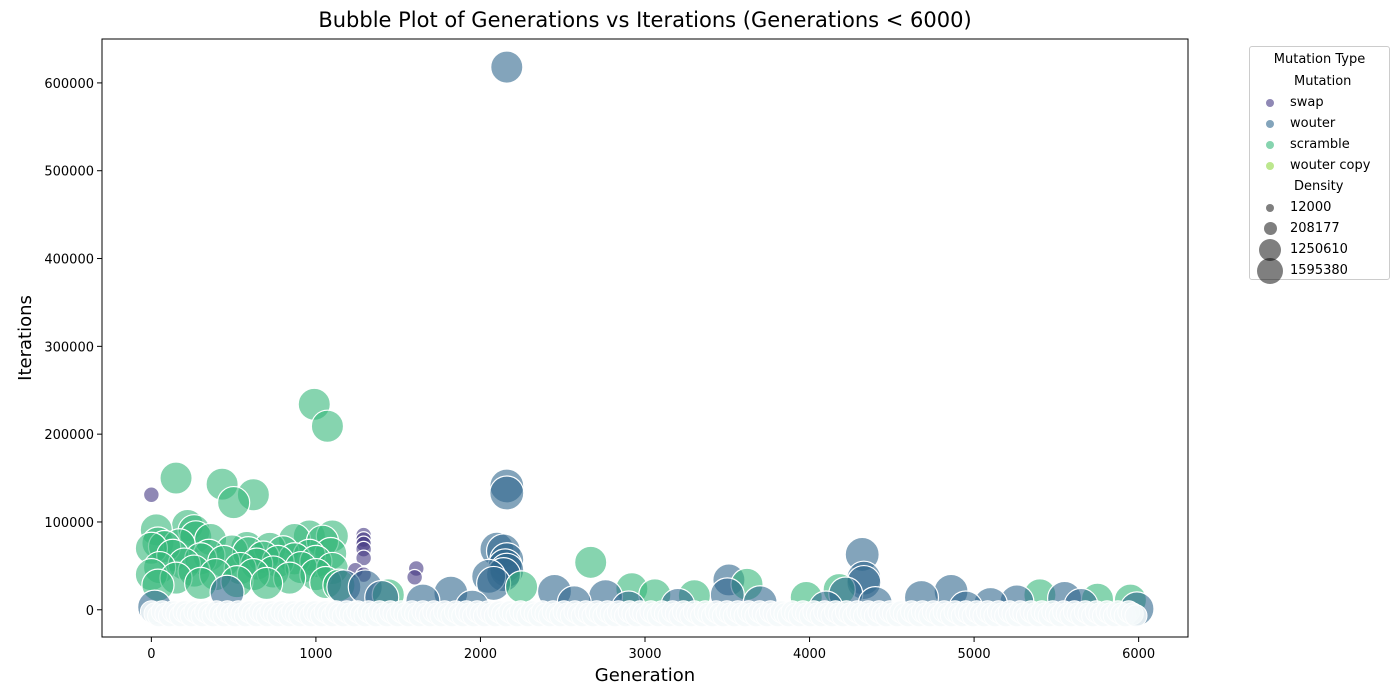 The width and height of the screenshot is (1400, 700). I want to click on legend-label: scramble, so click(1320, 144).